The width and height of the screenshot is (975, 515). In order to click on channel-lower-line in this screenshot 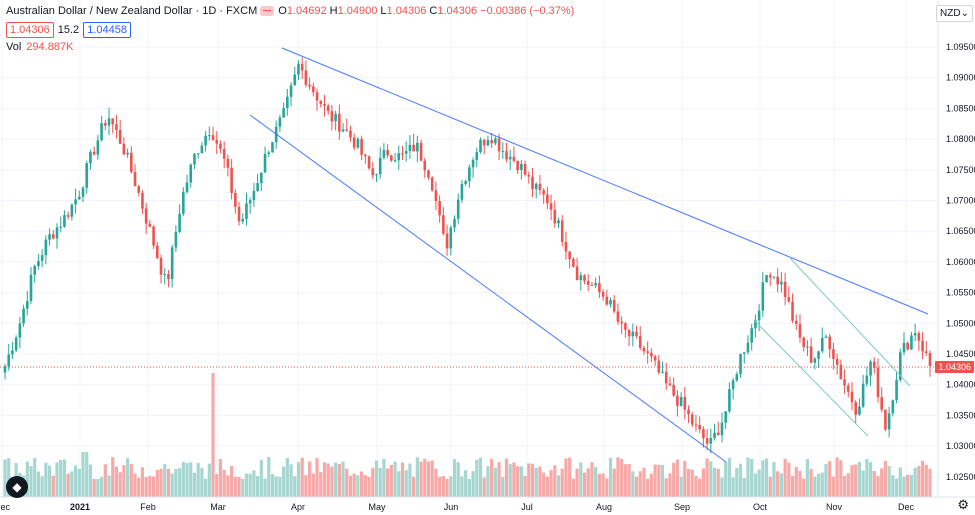, I will do `click(811, 378)`.